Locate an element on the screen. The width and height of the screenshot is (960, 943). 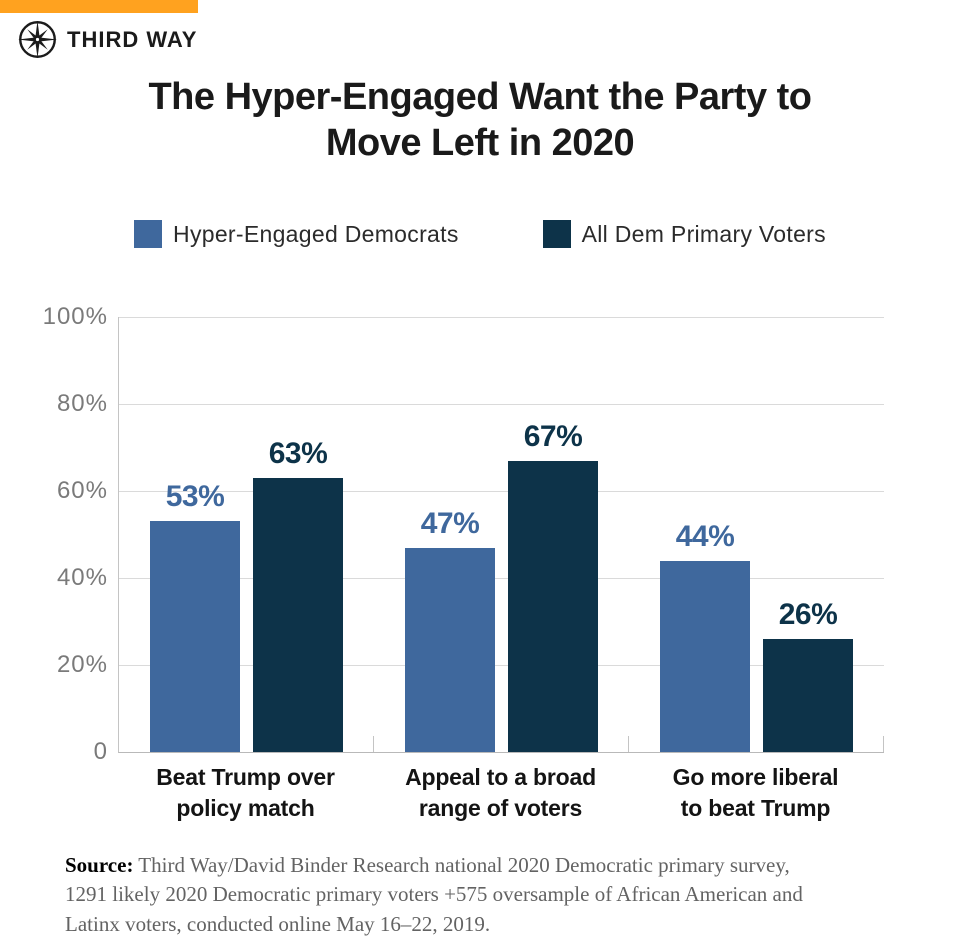
legend-item-hyper-engaged: Hyper-Engaged Democrats is located at coordinates (296, 234).